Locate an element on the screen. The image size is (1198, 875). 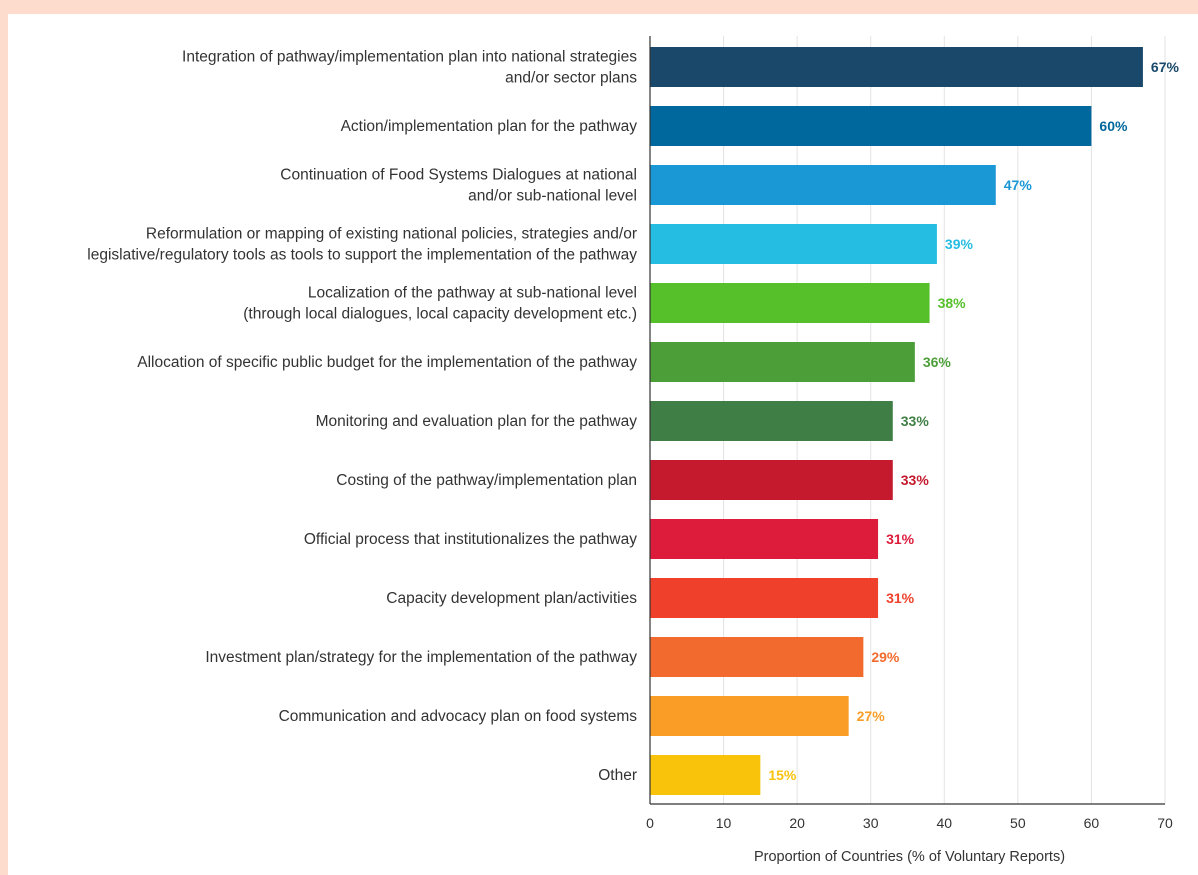
value-label: 27% is located at coordinates (871, 716).